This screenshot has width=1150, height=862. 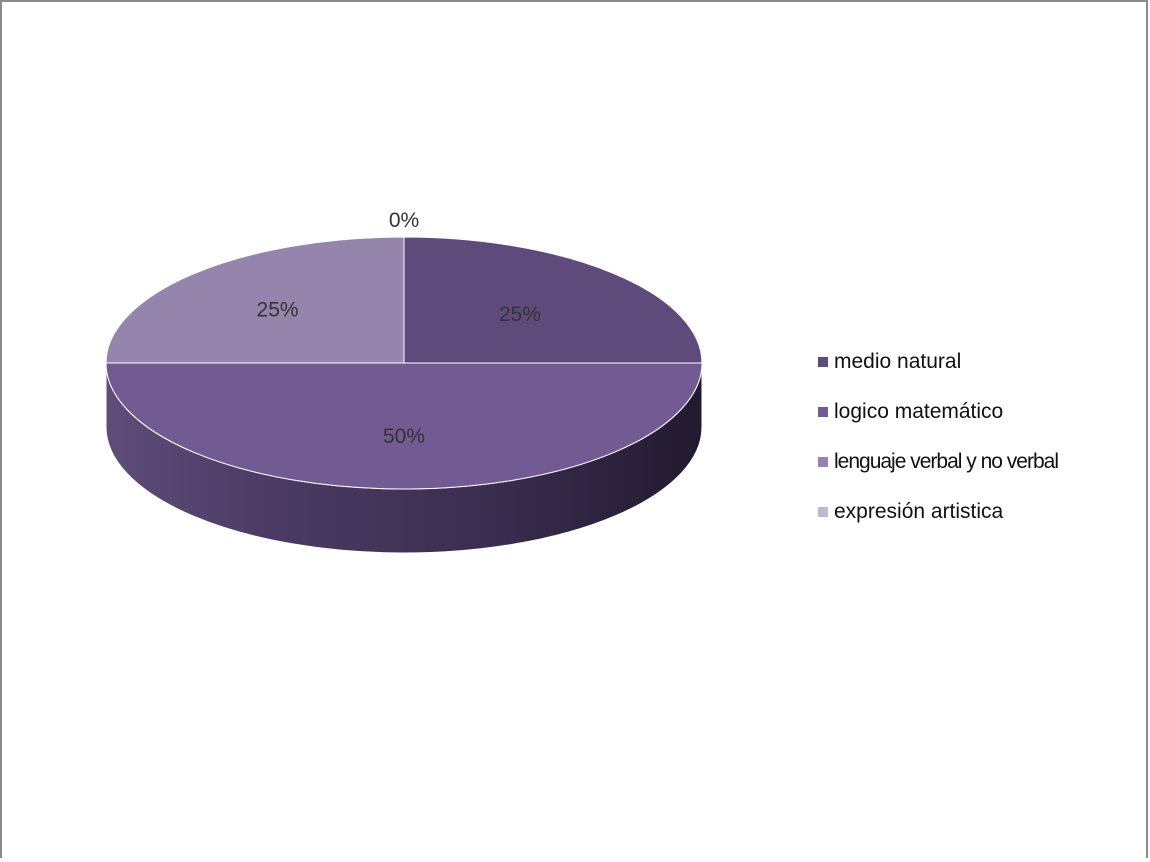 What do you see at coordinates (898, 361) in the screenshot?
I see `legend-label: medio natural` at bounding box center [898, 361].